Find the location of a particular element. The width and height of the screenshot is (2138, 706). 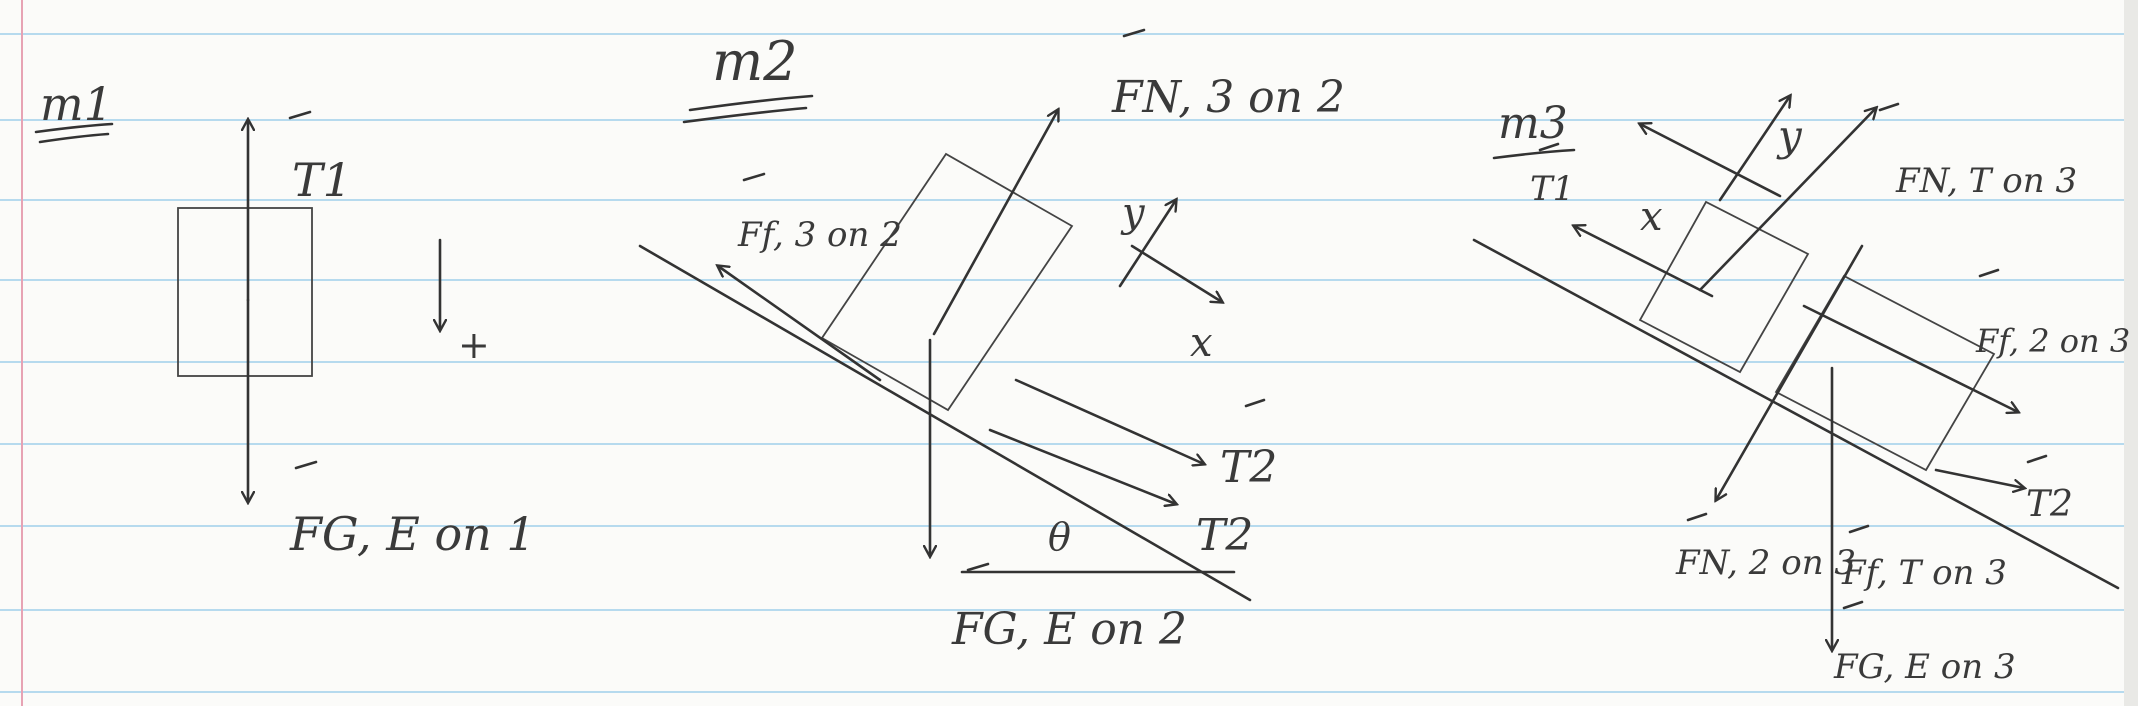

m2-normal-arrow is located at coordinates (995, 223).